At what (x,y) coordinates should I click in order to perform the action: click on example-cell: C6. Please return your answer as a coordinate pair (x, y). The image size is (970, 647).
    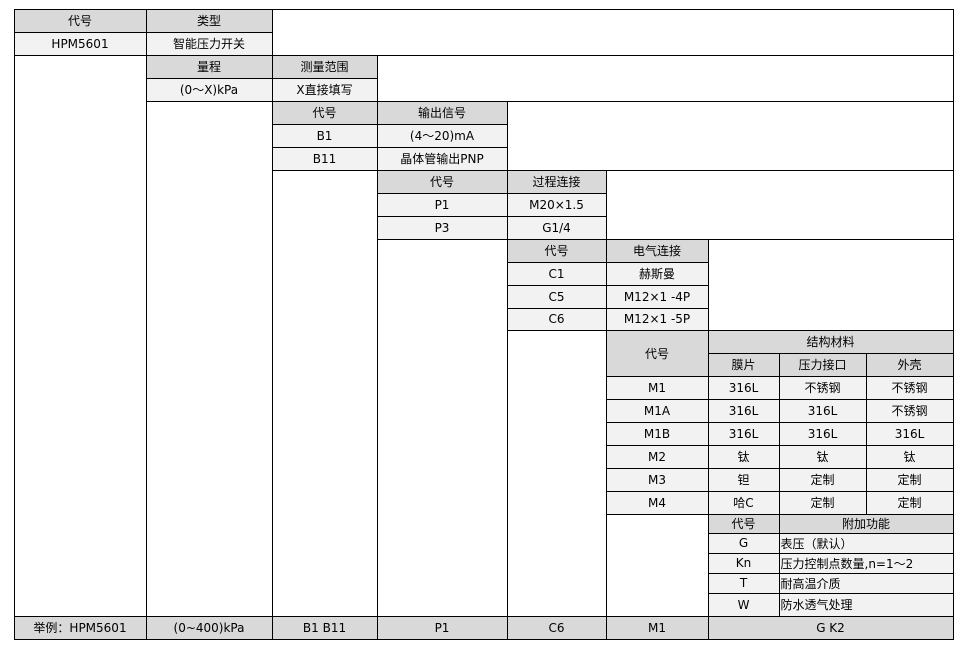
    Looking at the image, I should click on (556, 627).